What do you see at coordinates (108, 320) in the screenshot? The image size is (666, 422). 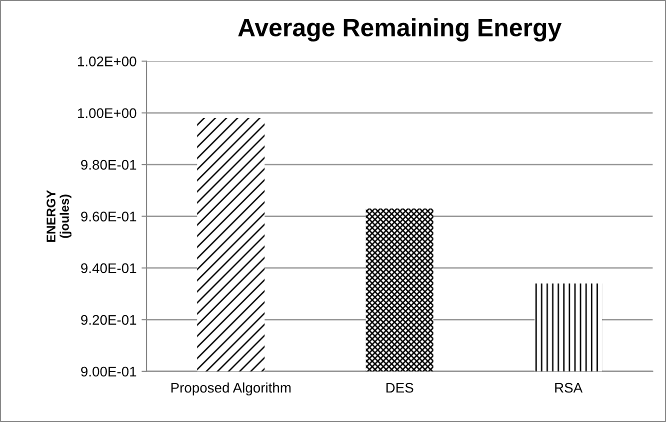 I see `y-tick-label: 9.20E-01` at bounding box center [108, 320].